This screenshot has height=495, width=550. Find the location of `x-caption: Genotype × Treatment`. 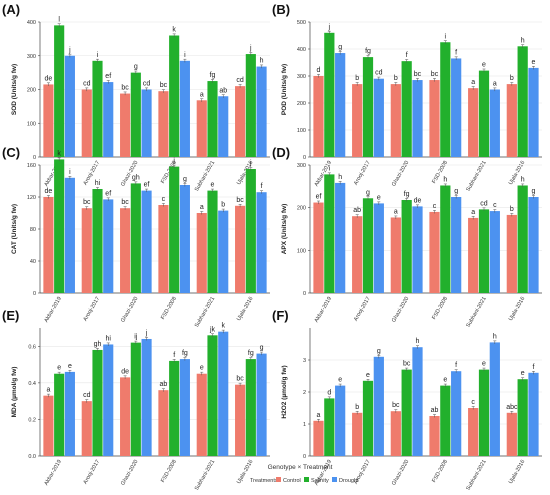

x-caption: Genotype × Treatment is located at coordinates (300, 467).